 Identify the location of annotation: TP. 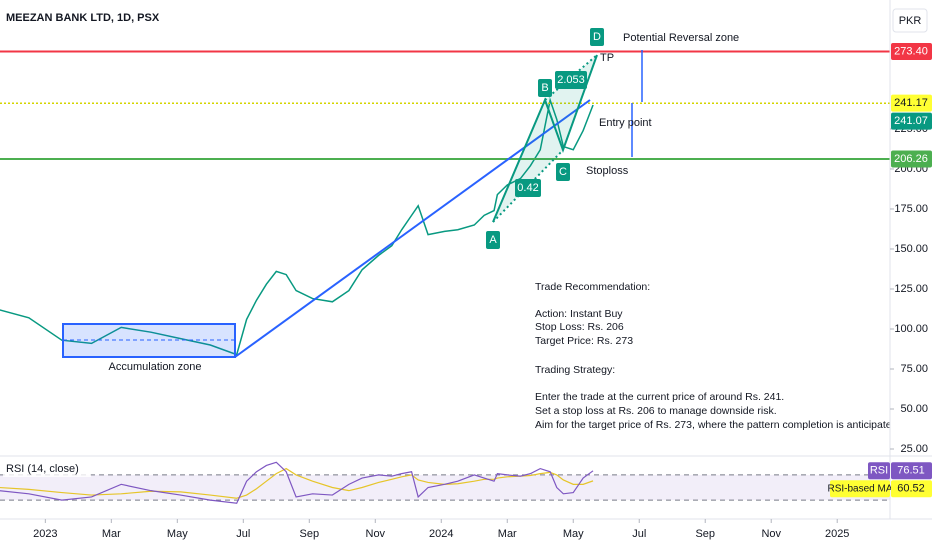
(607, 58).